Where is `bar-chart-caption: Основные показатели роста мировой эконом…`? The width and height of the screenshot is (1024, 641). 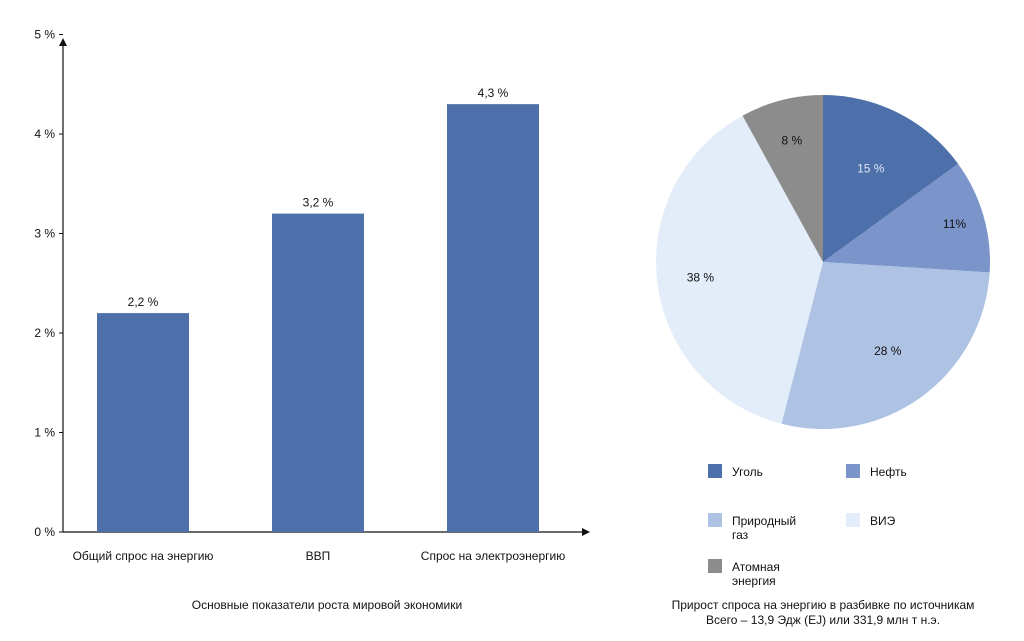 bar-chart-caption: Основные показатели роста мировой эконом… is located at coordinates (327, 605).